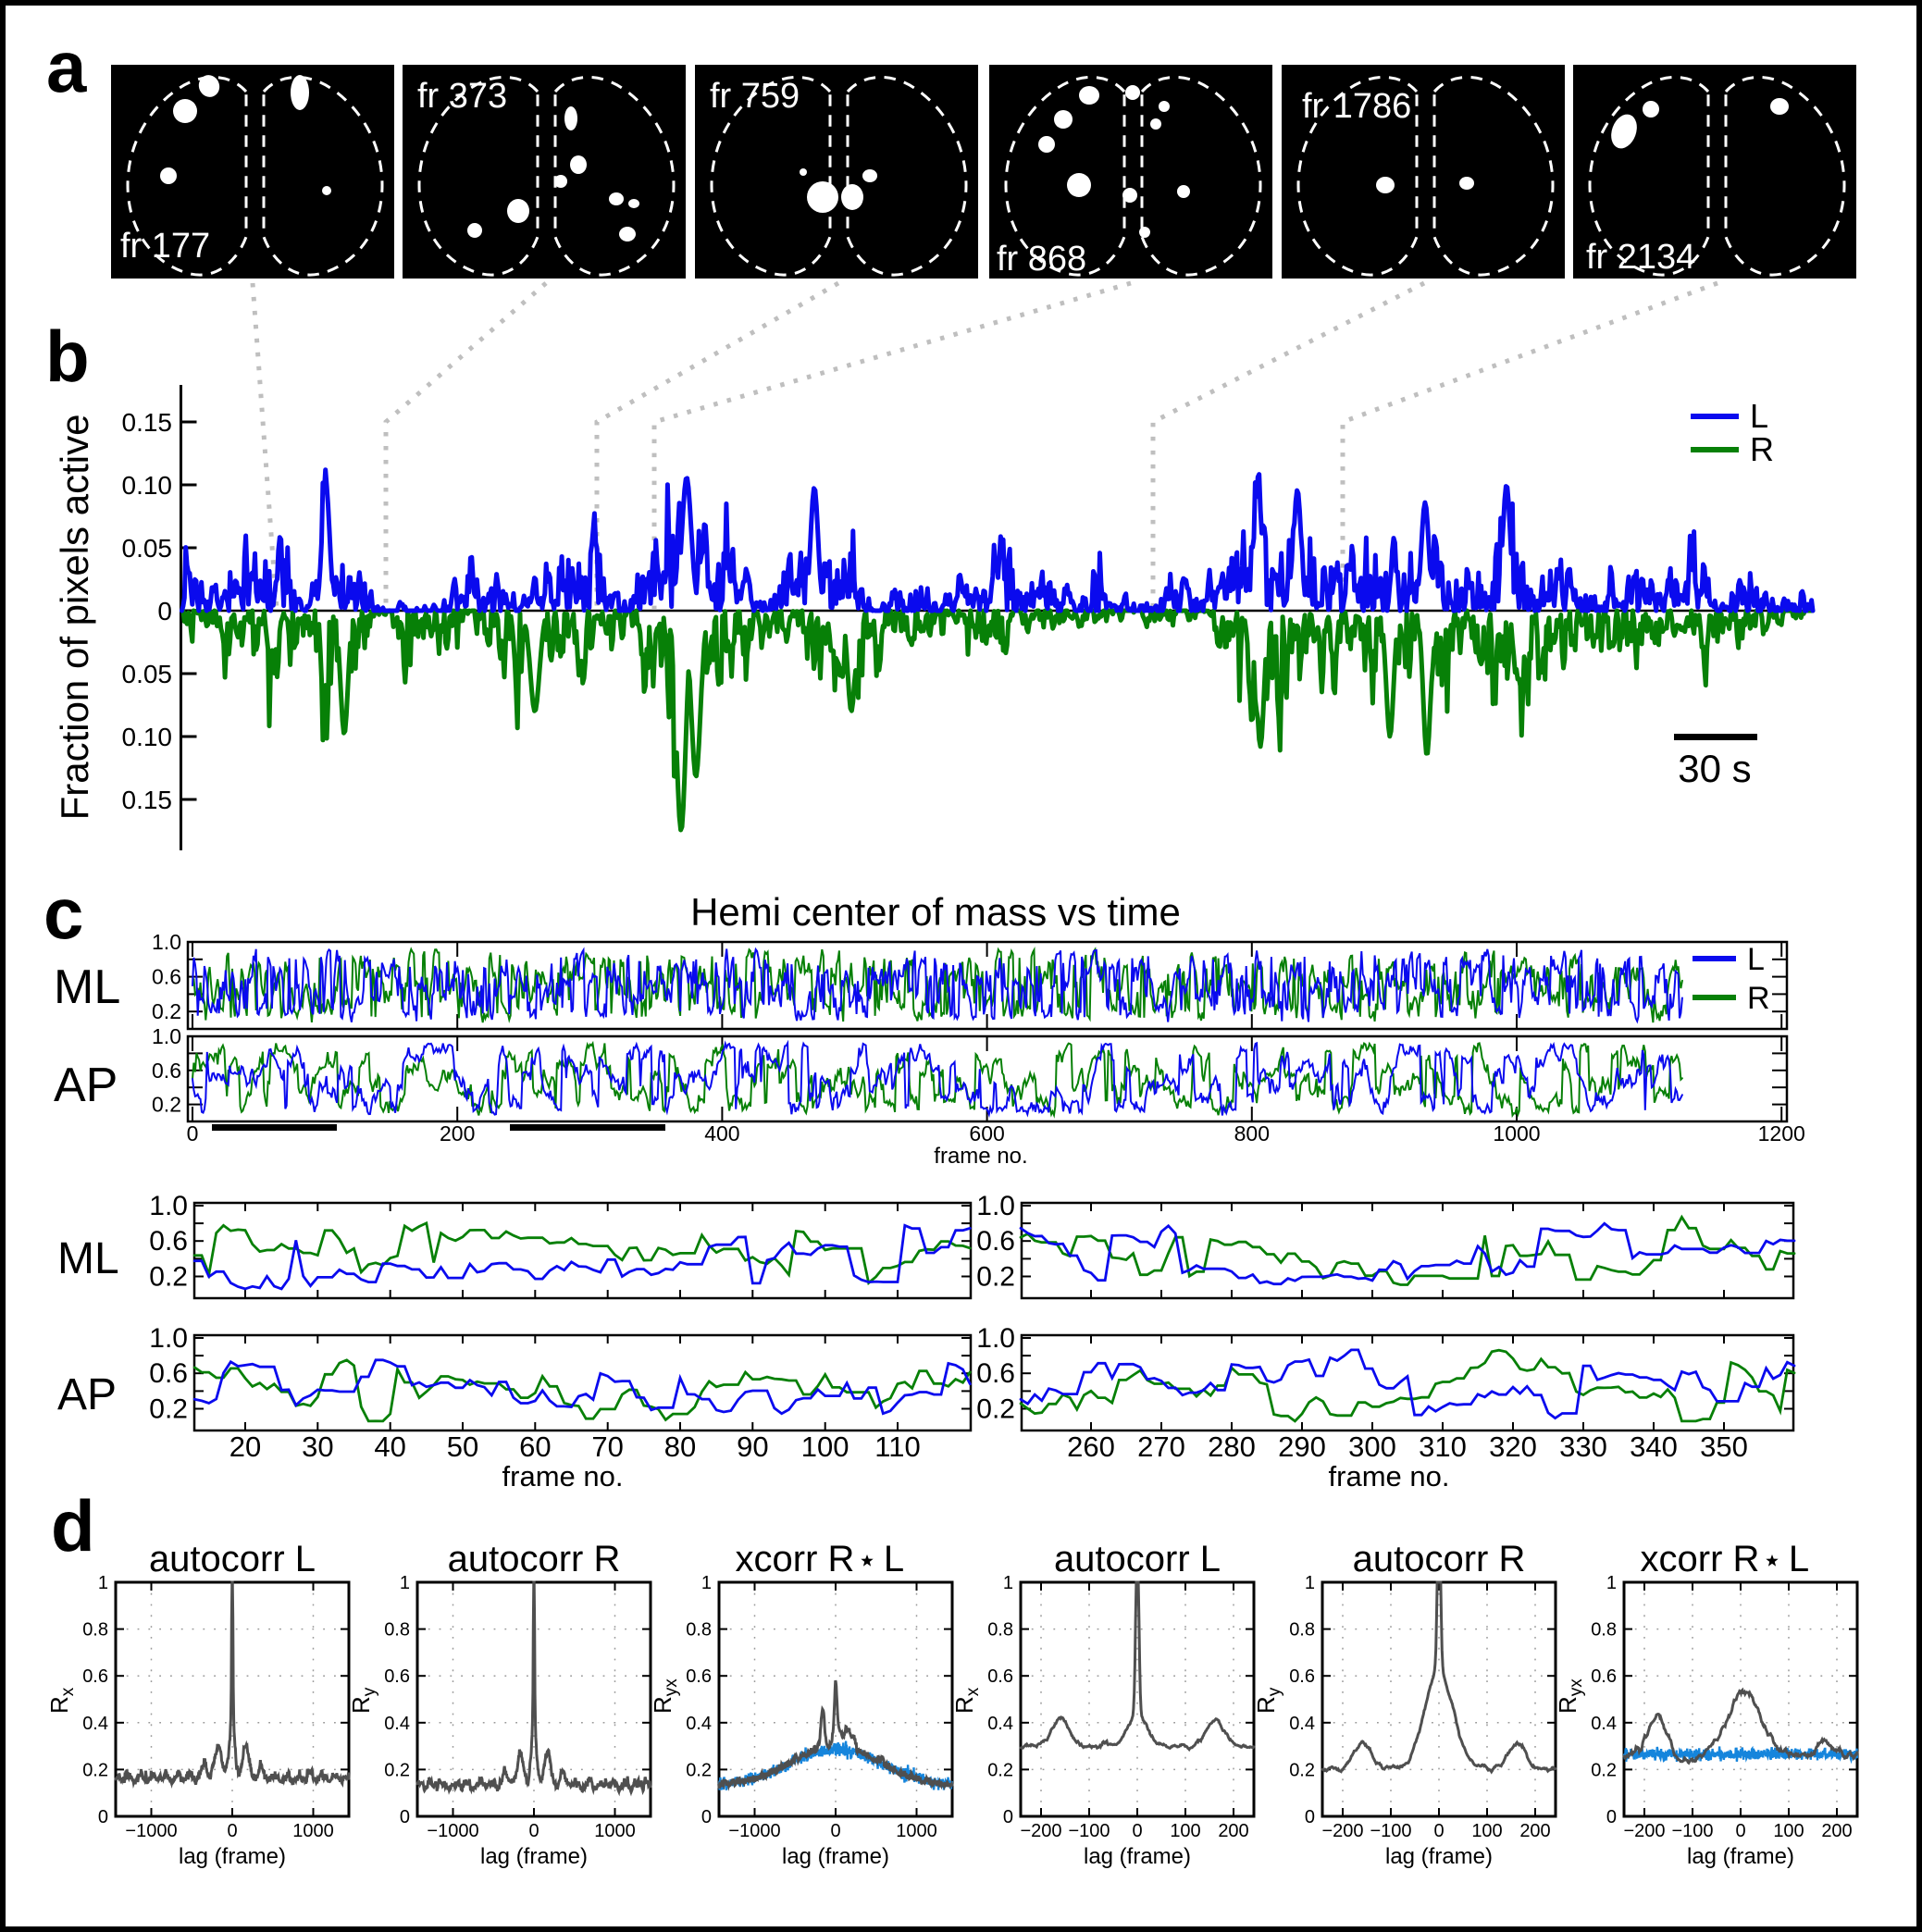 This screenshot has height=1932, width=1922. I want to click on svg-text: 0.15, so click(147, 800).